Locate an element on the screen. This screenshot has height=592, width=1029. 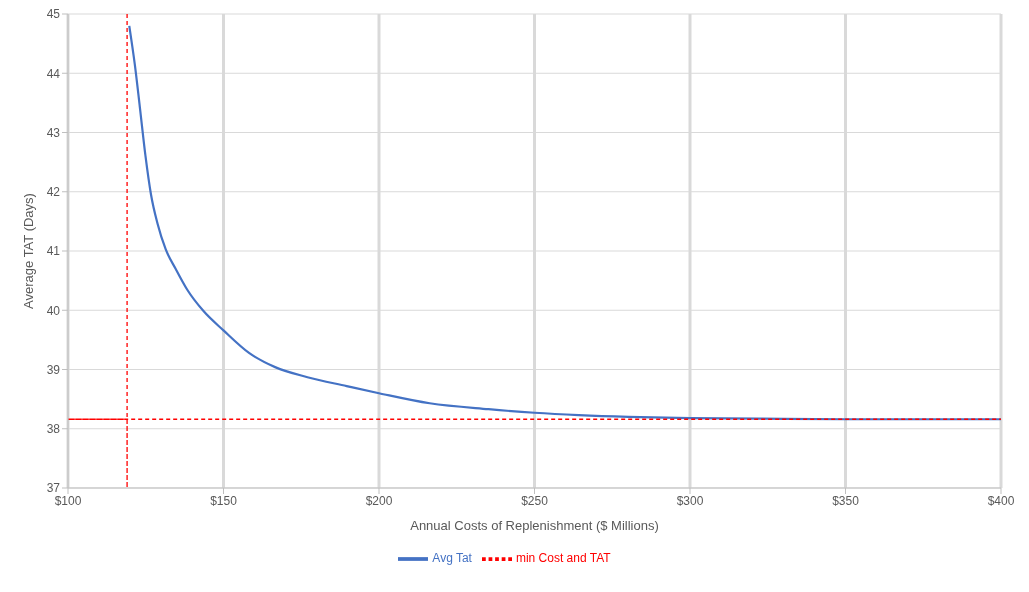
x-tick-label: $200 is located at coordinates (379, 500).